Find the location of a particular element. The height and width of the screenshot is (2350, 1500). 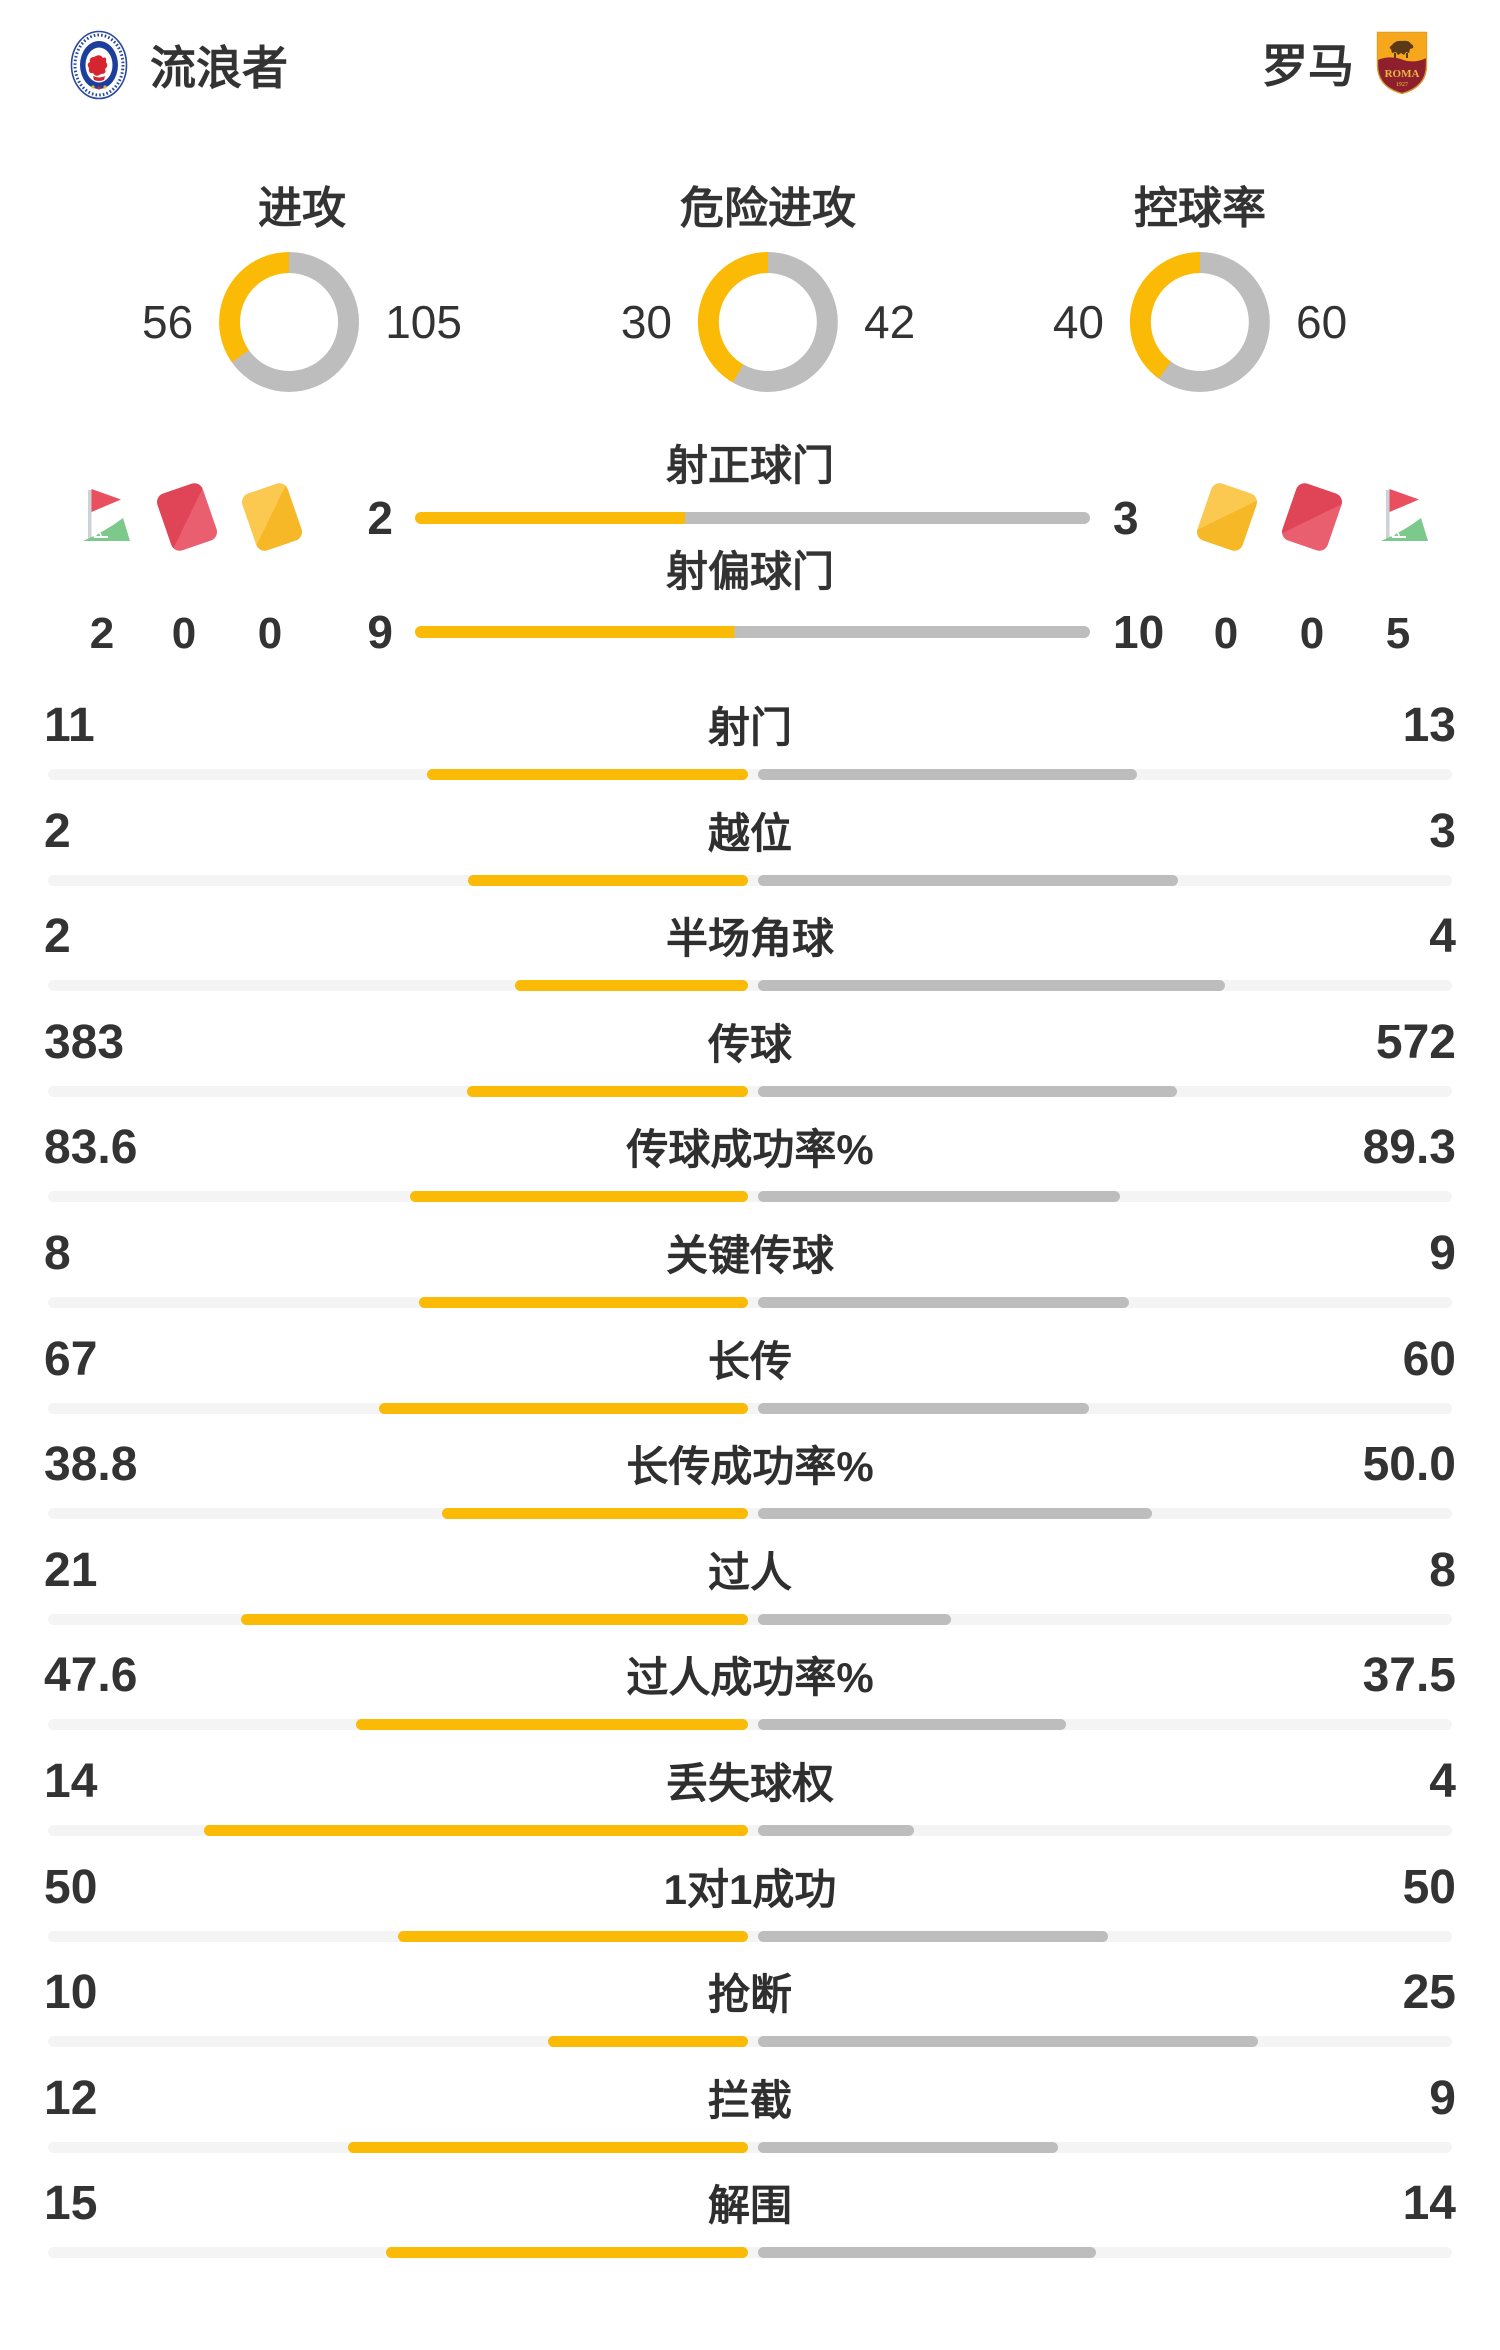

stat-away-value: 50.0 is located at coordinates (1409, 1465).